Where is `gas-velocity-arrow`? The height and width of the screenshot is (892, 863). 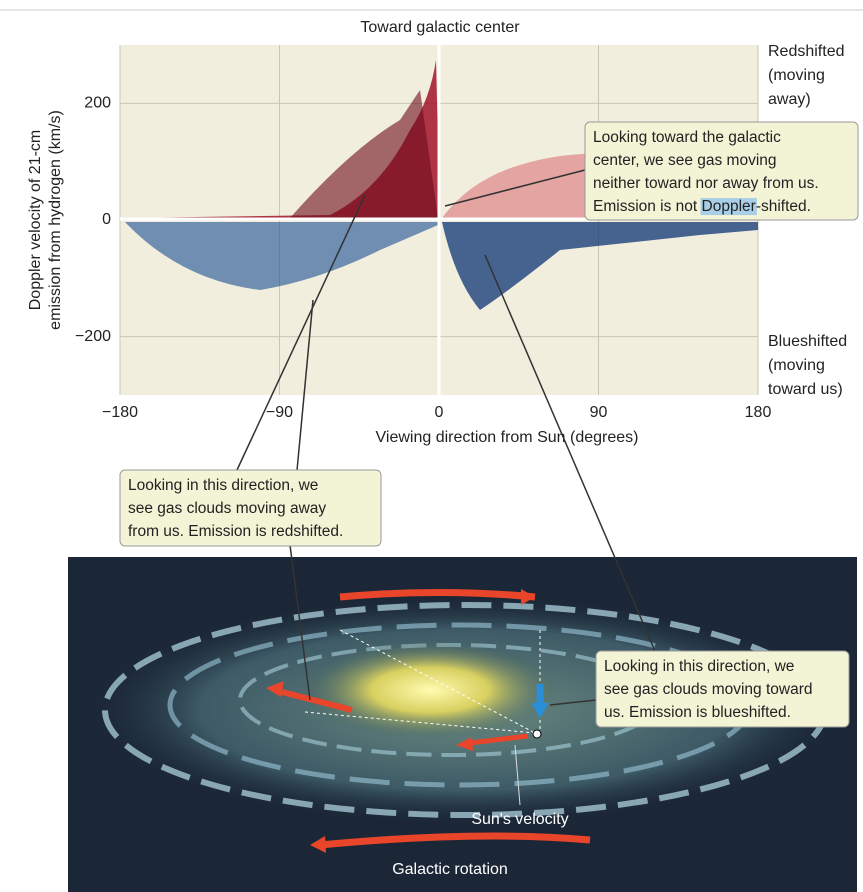
gas-velocity-arrow is located at coordinates (317, 701).